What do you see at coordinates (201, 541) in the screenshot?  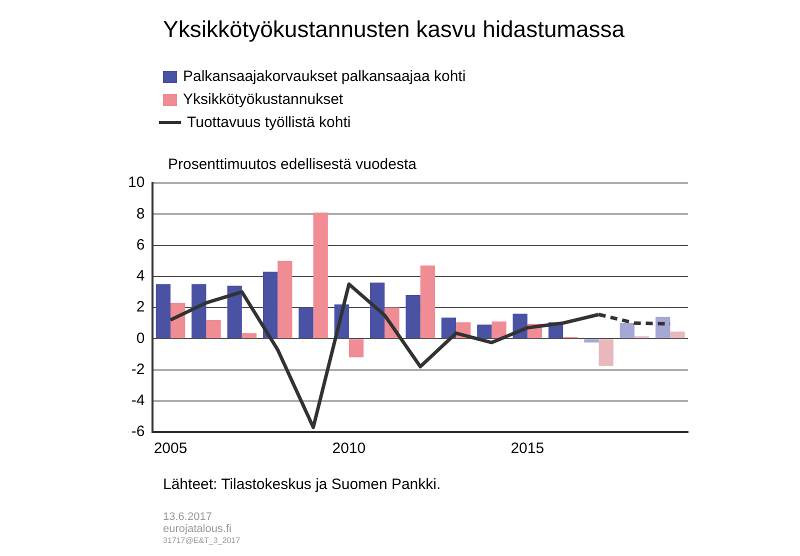 I see `text: 31717@E&T_3_2017` at bounding box center [201, 541].